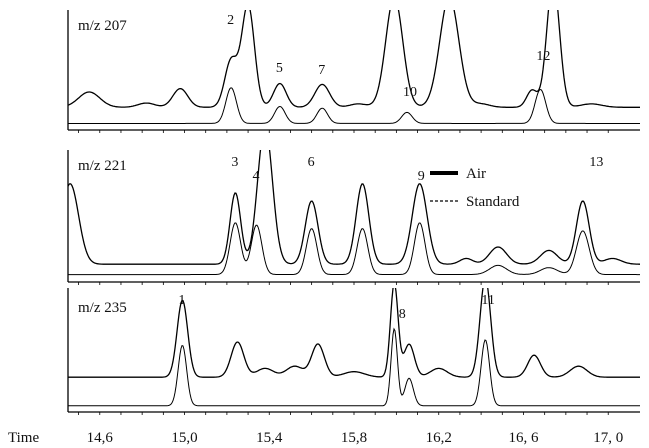 This screenshot has height=448, width=649. What do you see at coordinates (439, 438) in the screenshot?
I see `x-tick-label: 16,2` at bounding box center [439, 438].